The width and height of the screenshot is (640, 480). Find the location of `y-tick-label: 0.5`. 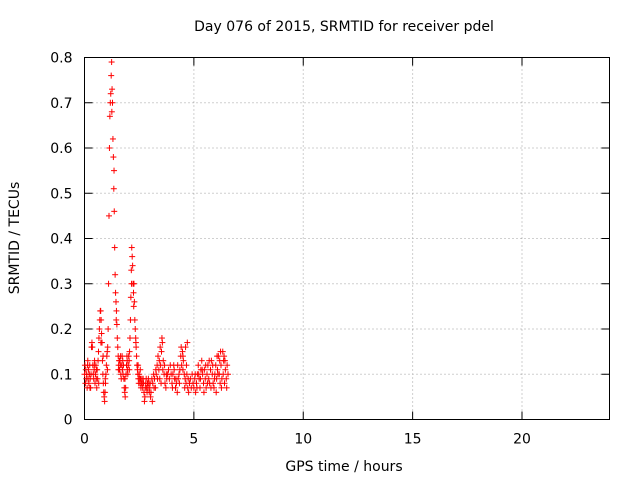

y-tick-label: 0.5 is located at coordinates (61, 194).